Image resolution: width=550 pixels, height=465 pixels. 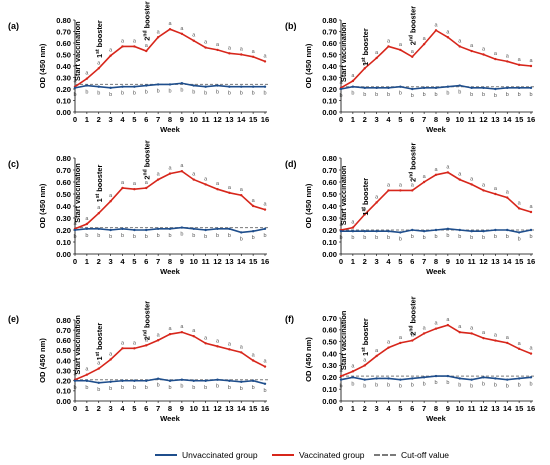 I want to click on x-tick-label: 12, so click(x=483, y=408).